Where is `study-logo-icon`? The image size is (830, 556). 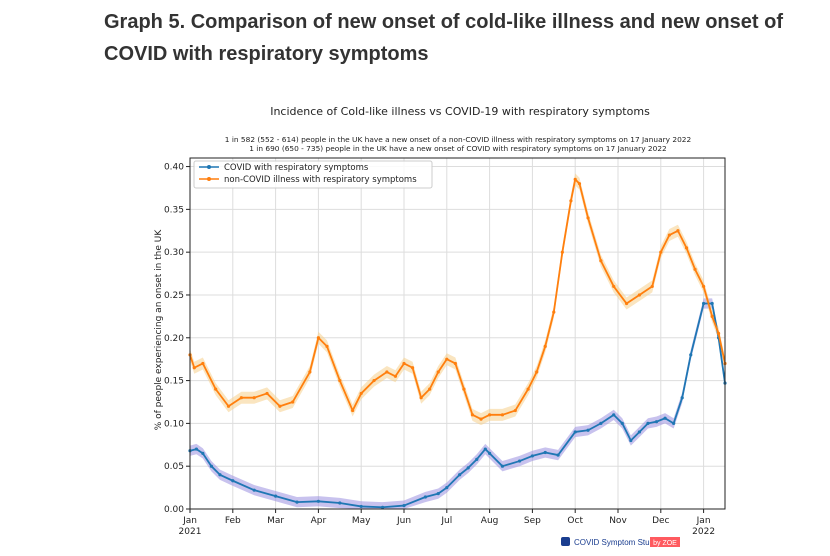 study-logo-icon is located at coordinates (565, 541).